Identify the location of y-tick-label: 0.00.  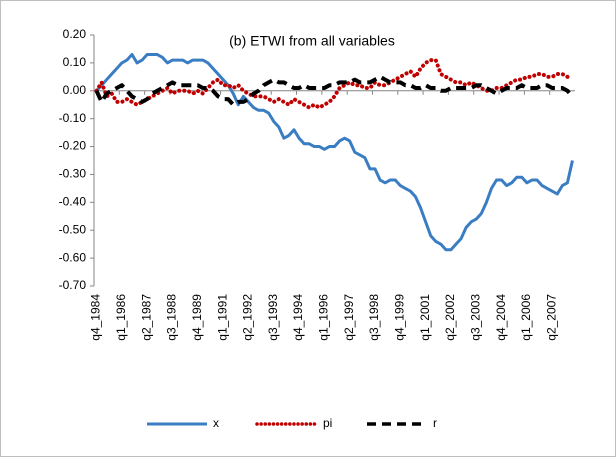
(75, 90).